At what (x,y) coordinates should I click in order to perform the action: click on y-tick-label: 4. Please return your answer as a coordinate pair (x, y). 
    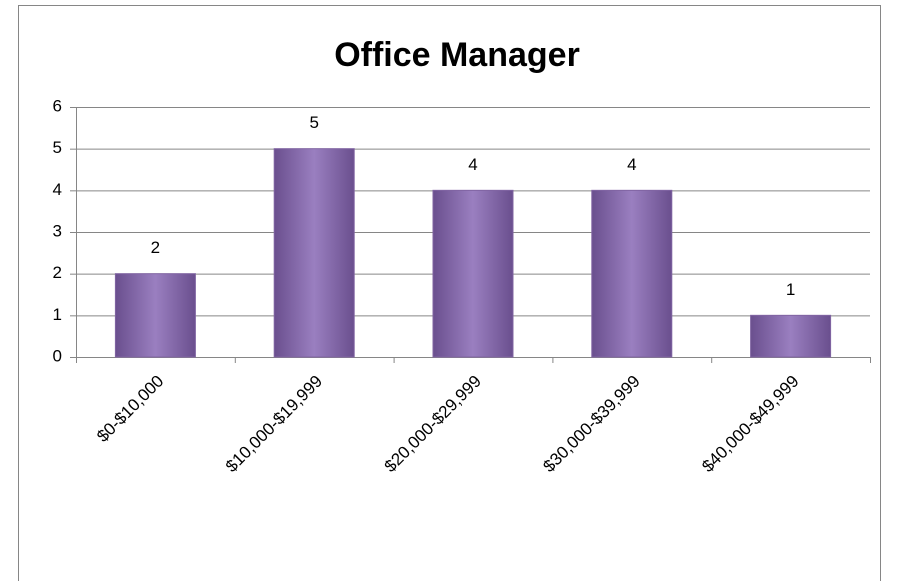
    Looking at the image, I should click on (57, 189).